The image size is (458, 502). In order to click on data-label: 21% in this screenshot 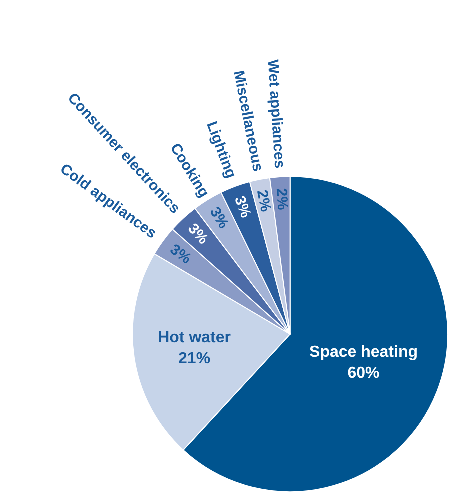, I will do `click(194, 359)`.